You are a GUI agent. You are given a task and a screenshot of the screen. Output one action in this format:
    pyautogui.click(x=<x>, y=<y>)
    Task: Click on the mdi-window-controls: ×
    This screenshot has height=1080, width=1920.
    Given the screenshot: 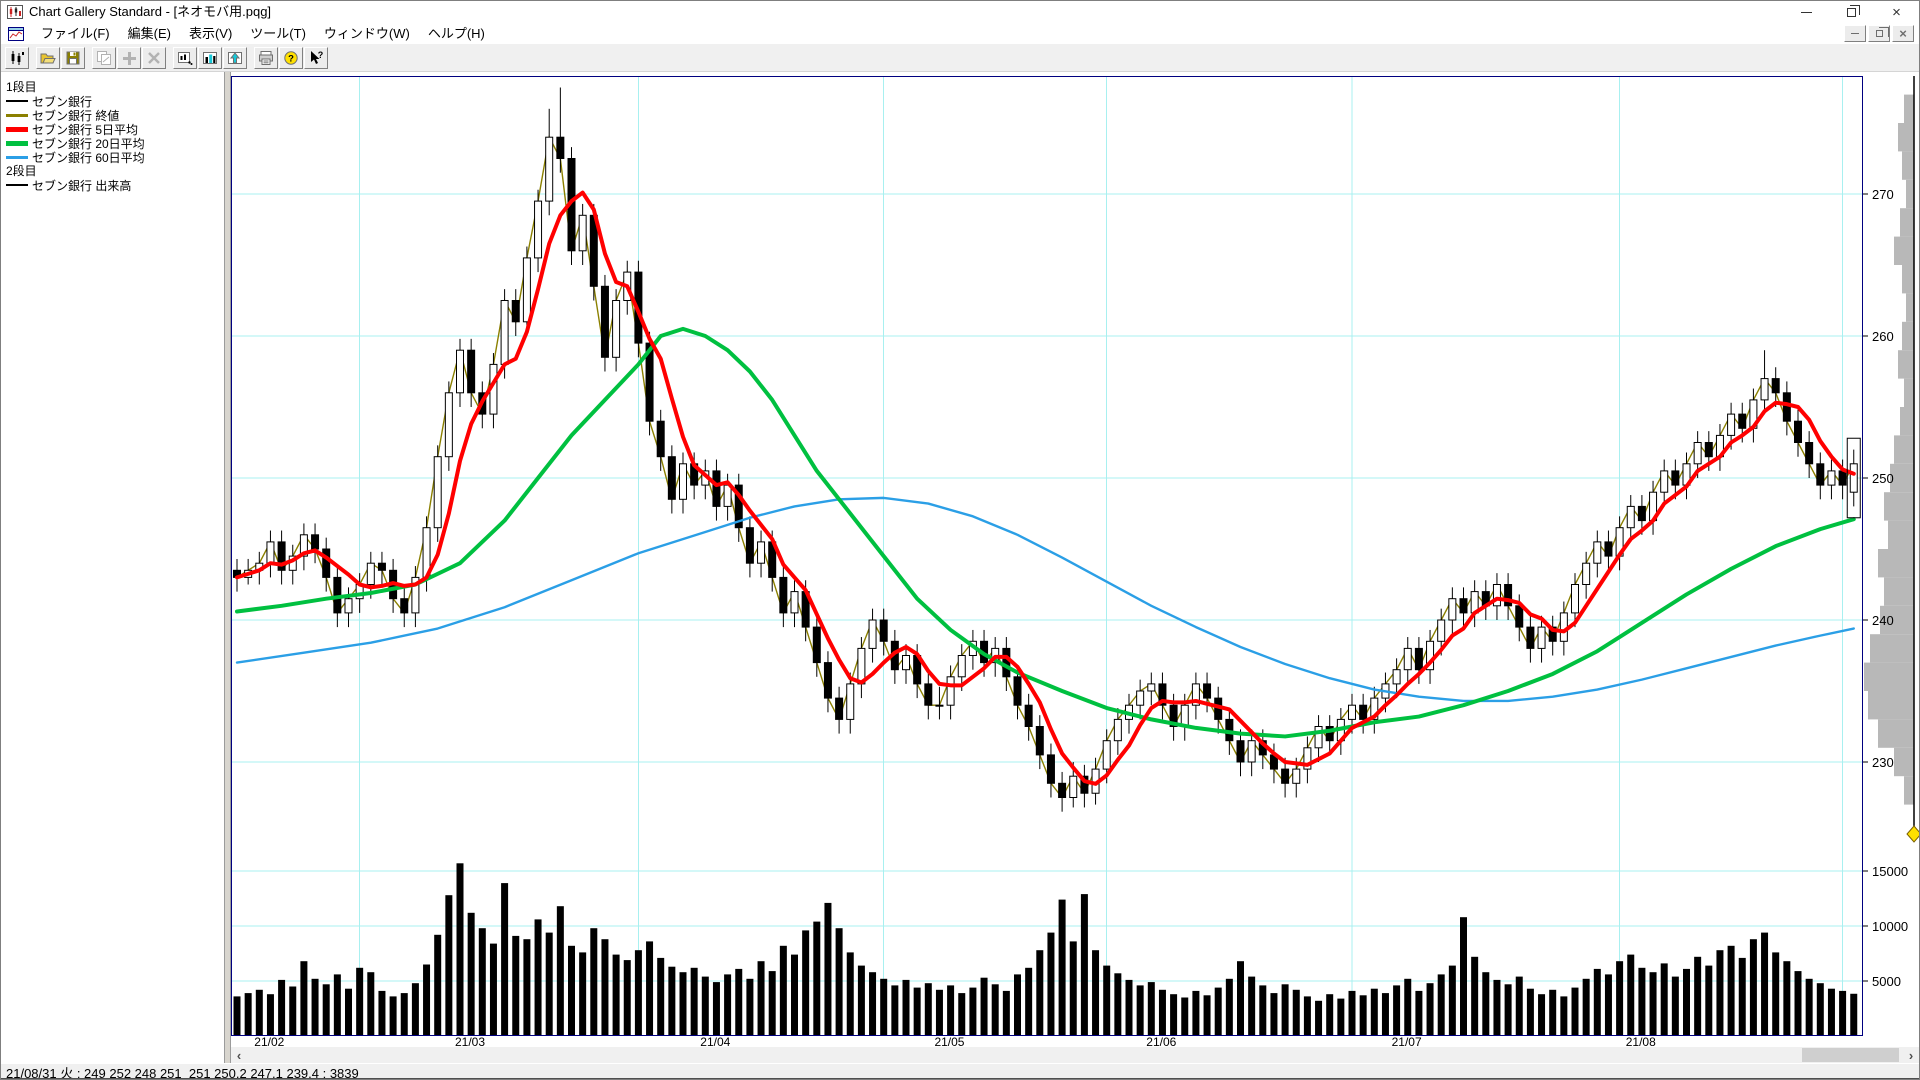 What is the action you would take?
    pyautogui.click(x=1879, y=33)
    